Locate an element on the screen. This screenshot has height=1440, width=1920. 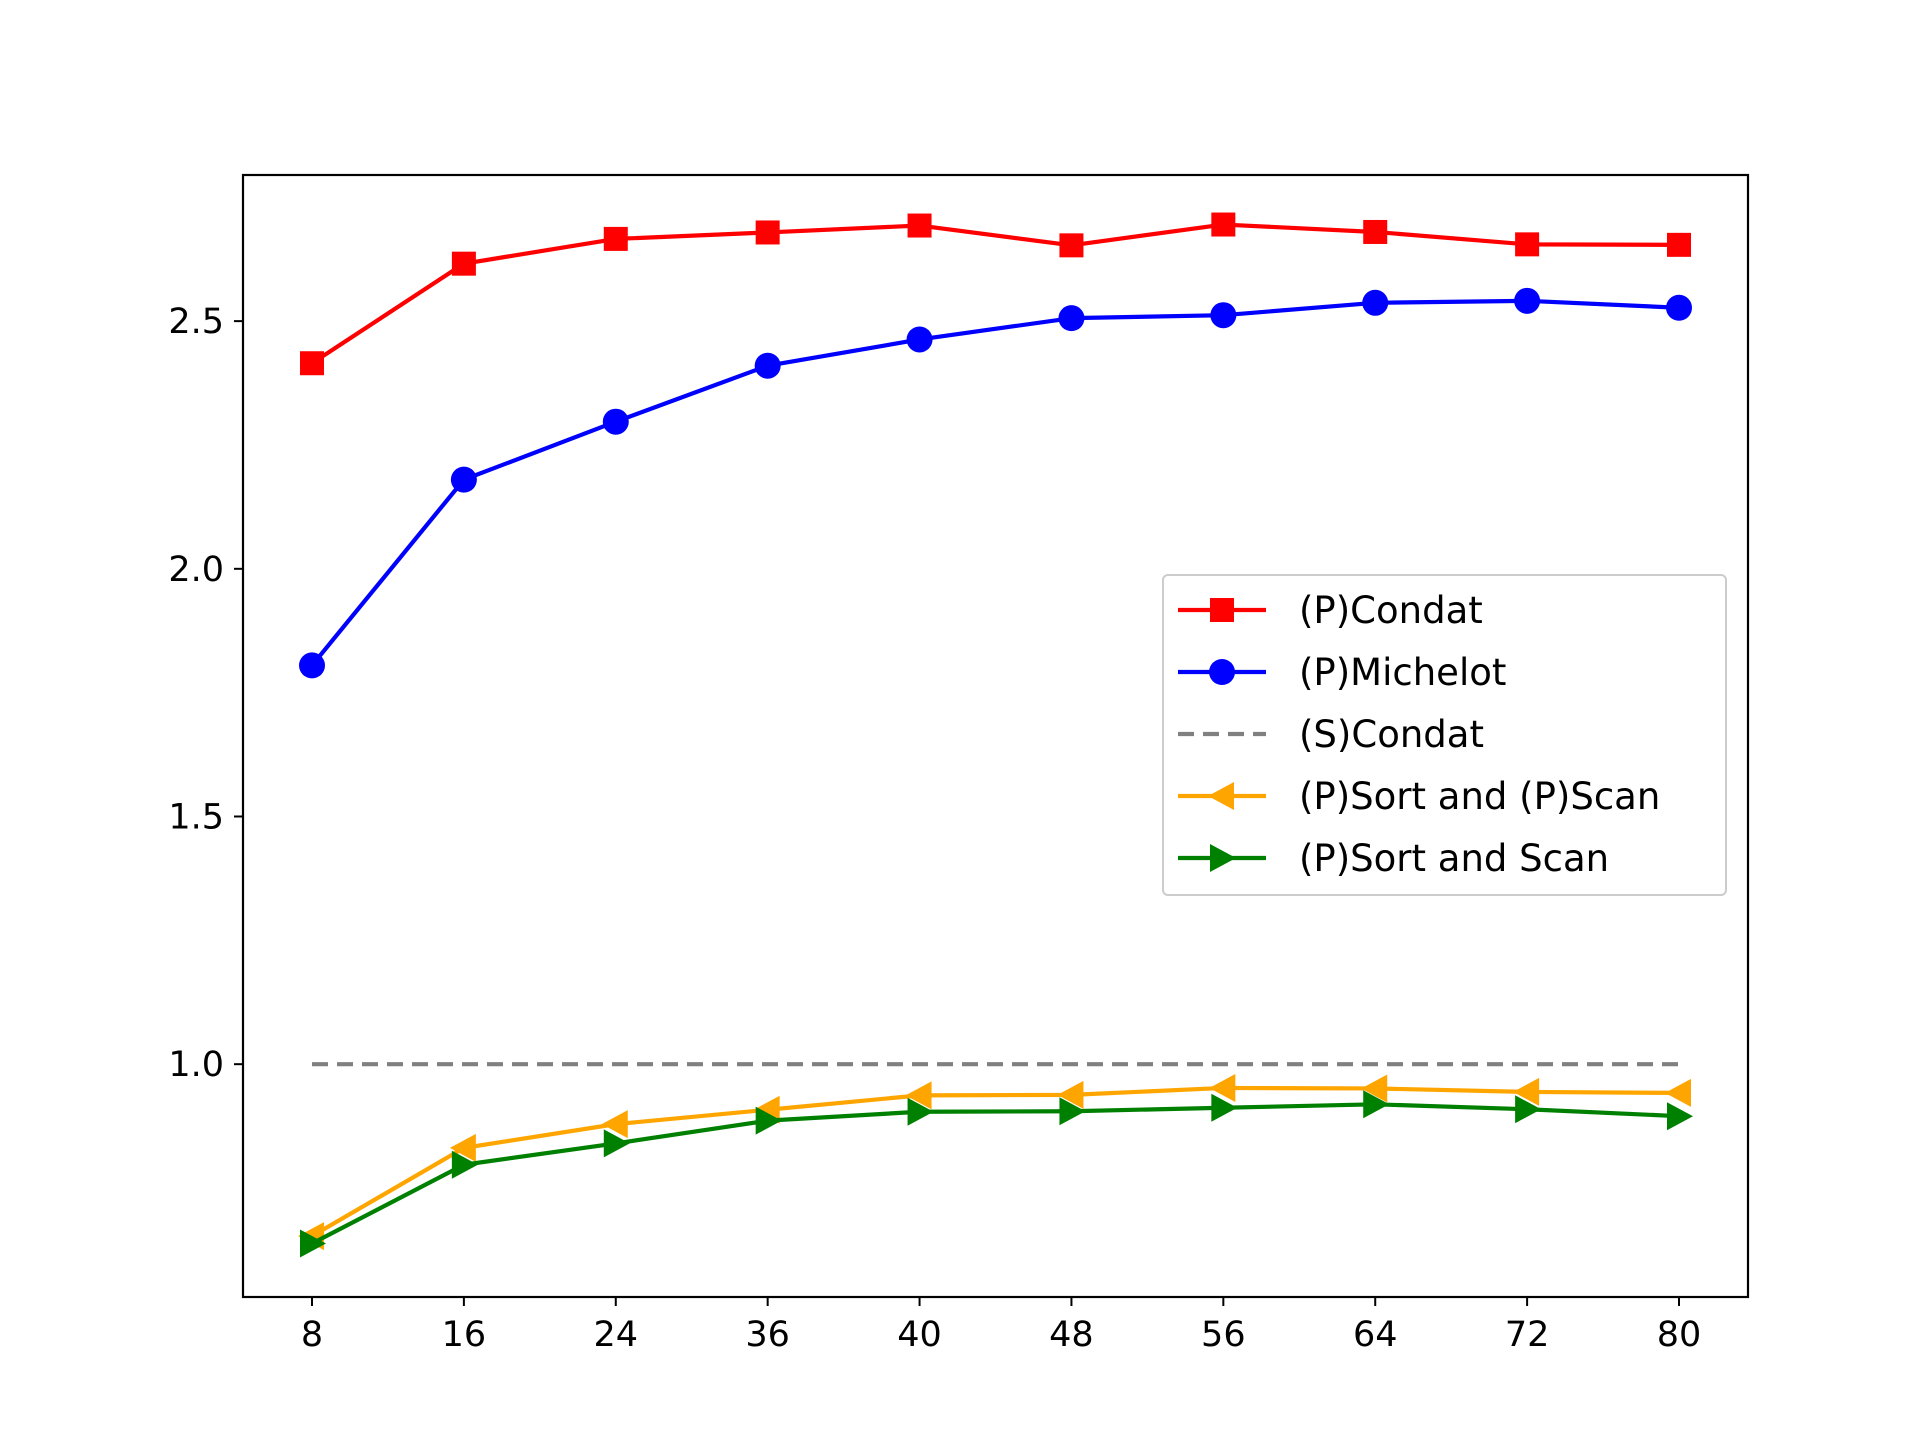
x-tick-label: 40 is located at coordinates (919, 1335).